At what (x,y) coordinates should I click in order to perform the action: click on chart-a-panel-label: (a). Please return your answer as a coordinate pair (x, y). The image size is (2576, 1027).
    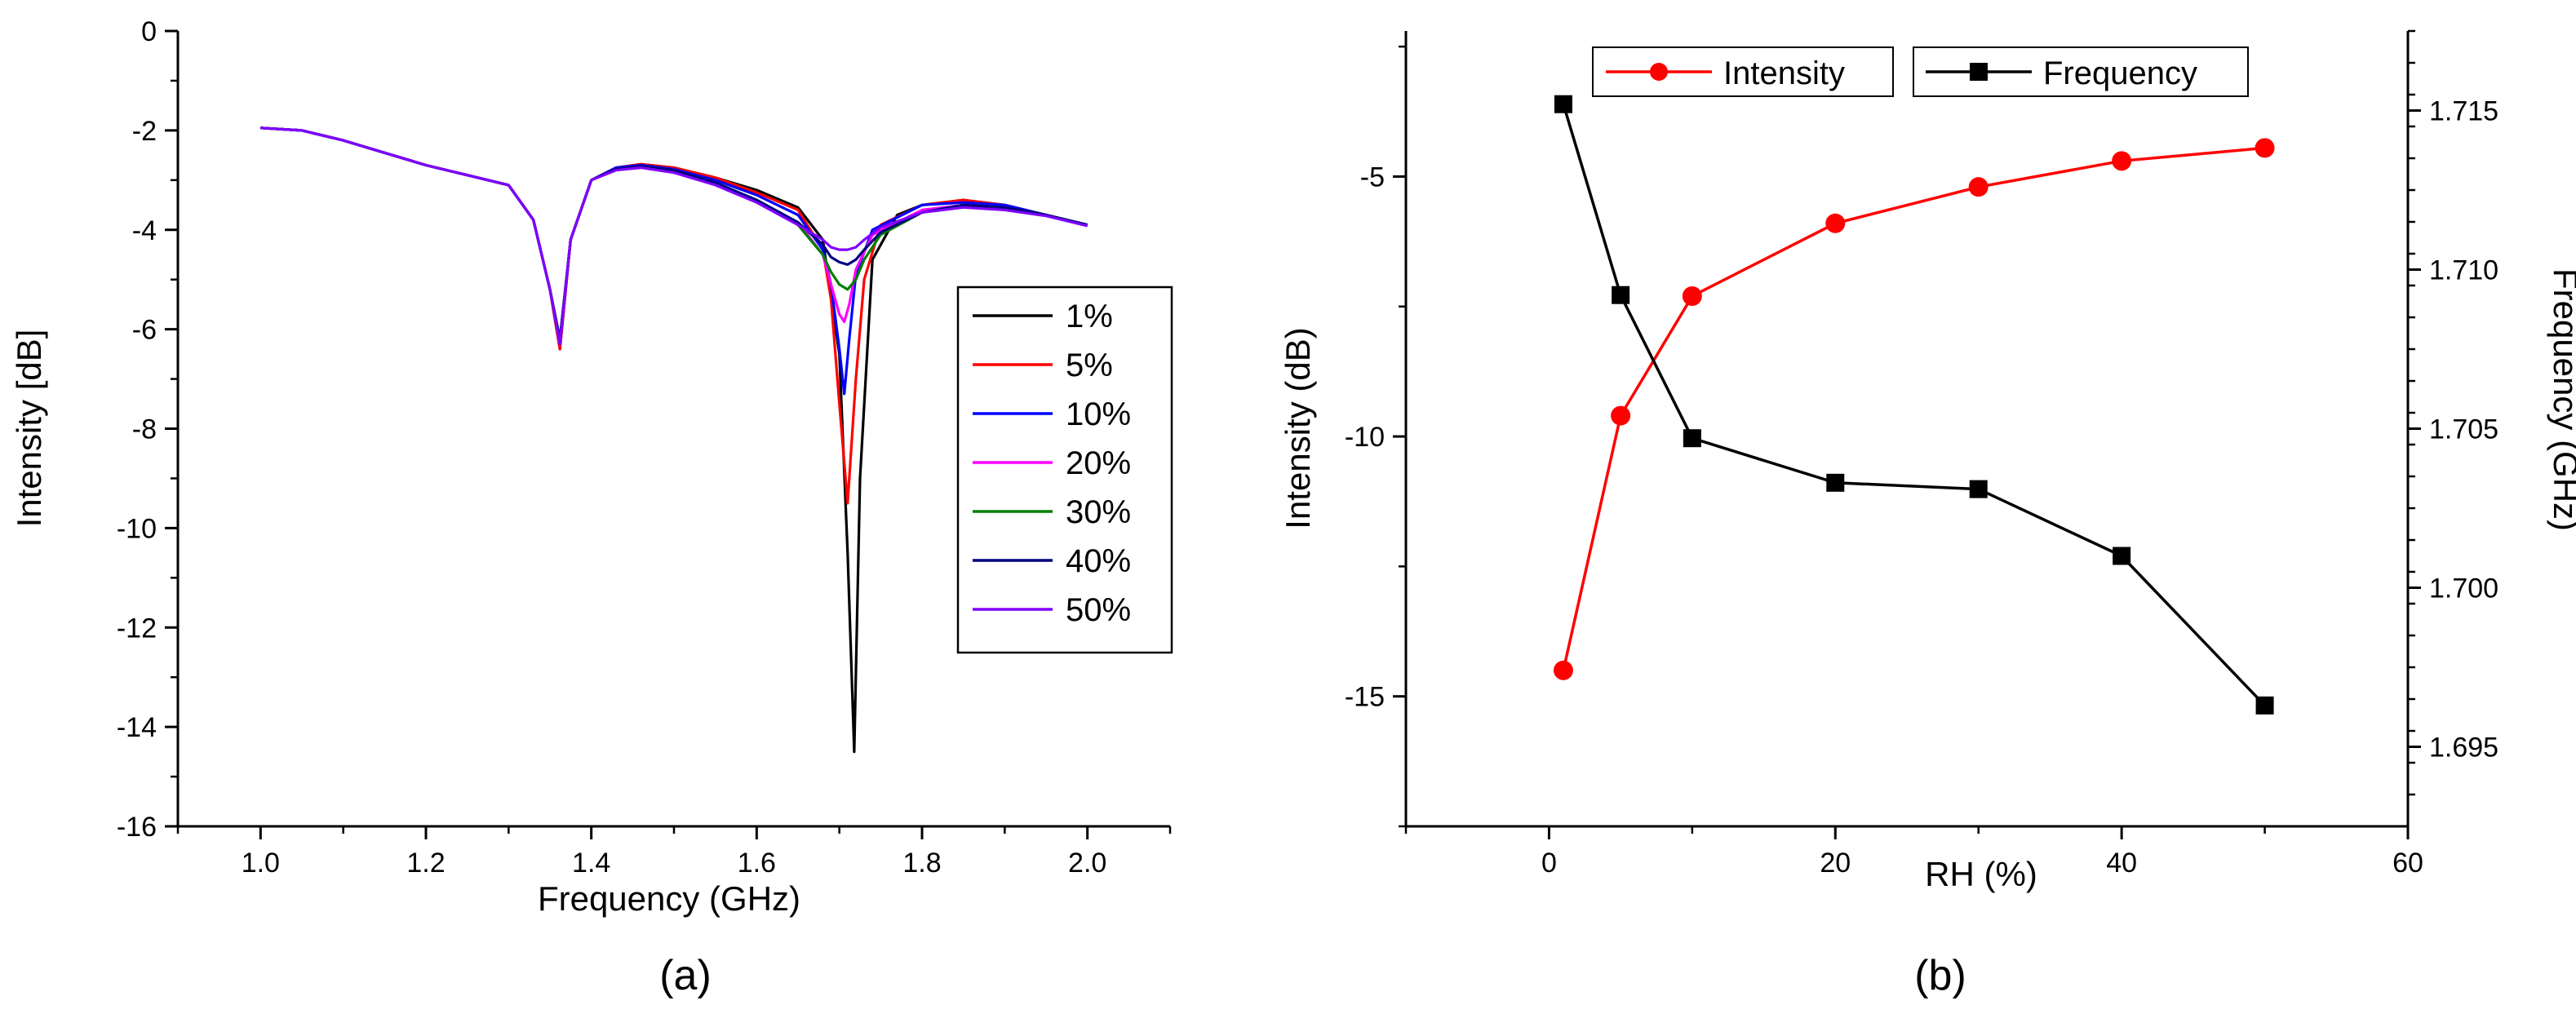
    Looking at the image, I should click on (685, 975).